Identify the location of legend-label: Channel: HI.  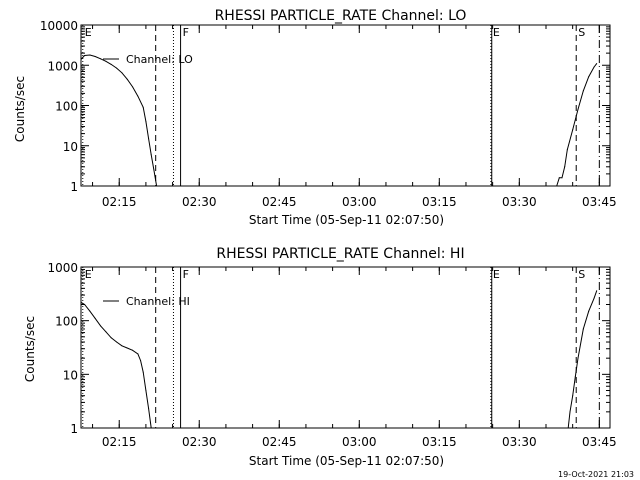
(158, 301).